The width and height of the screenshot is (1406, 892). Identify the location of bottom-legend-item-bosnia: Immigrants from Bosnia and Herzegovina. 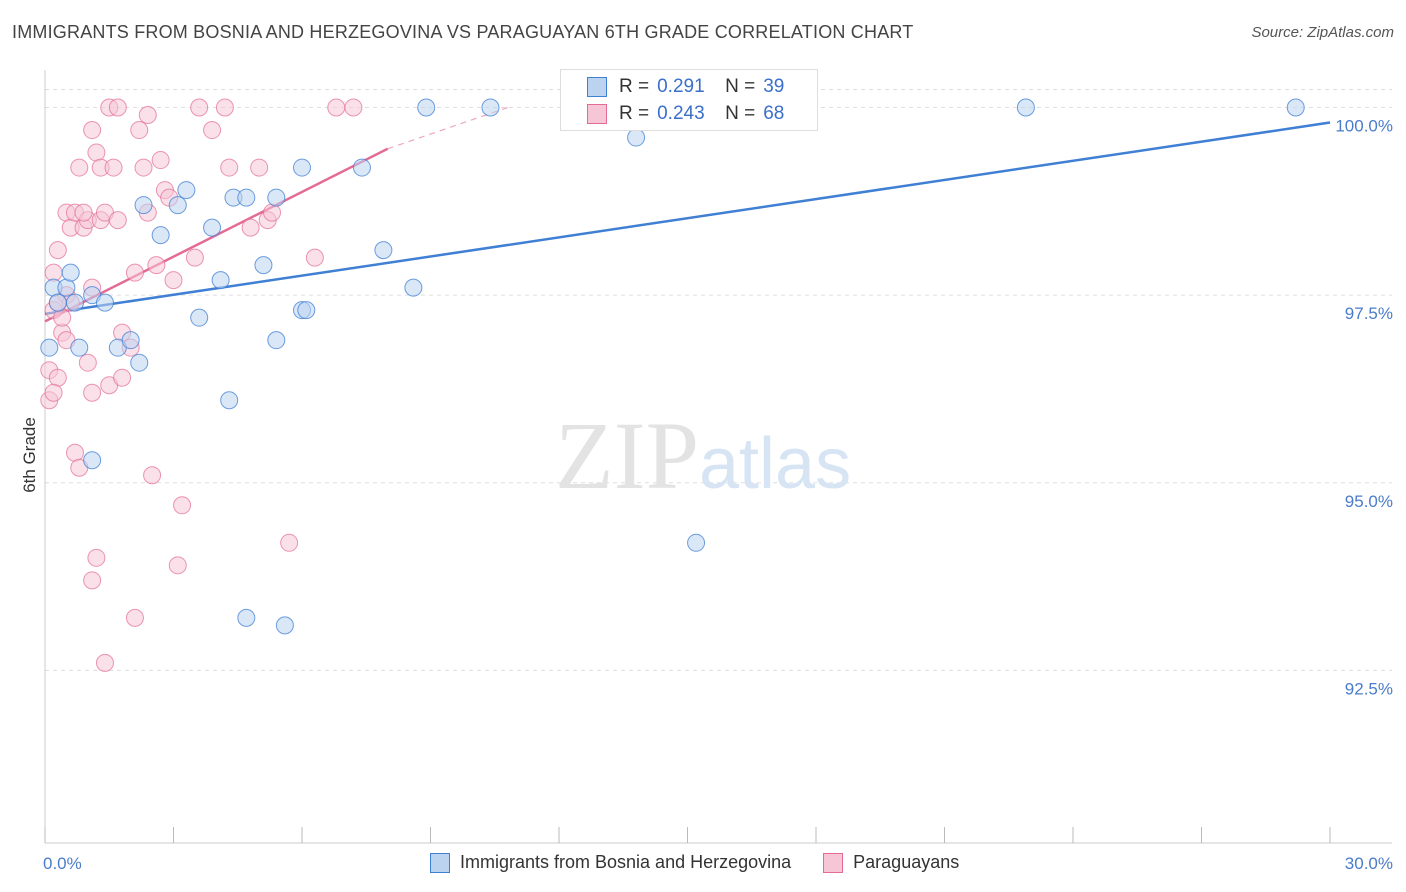
(610, 862).